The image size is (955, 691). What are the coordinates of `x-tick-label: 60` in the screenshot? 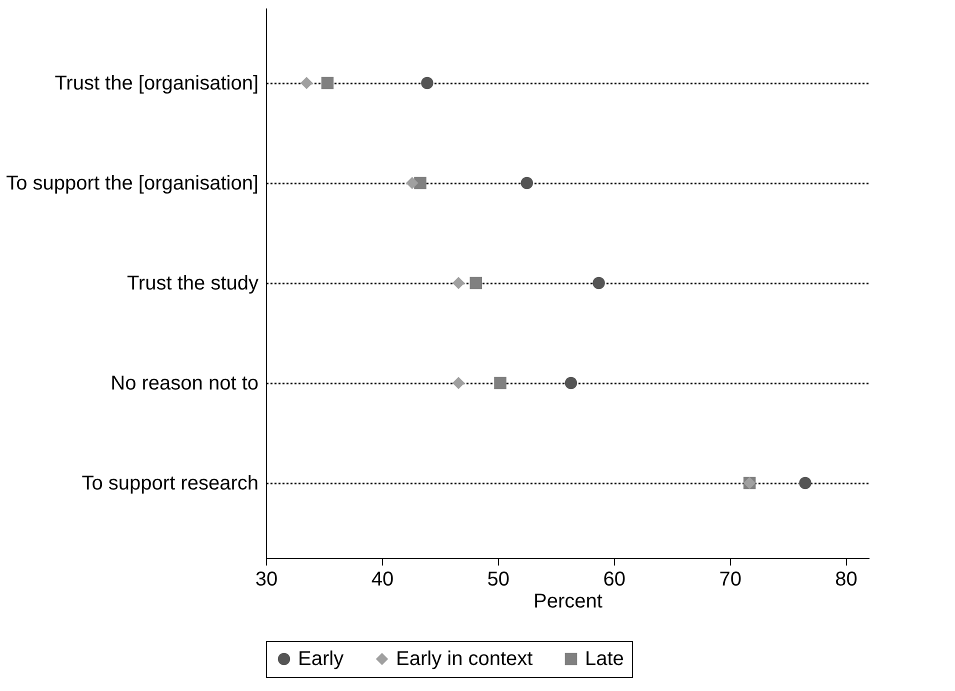 It's located at (614, 579).